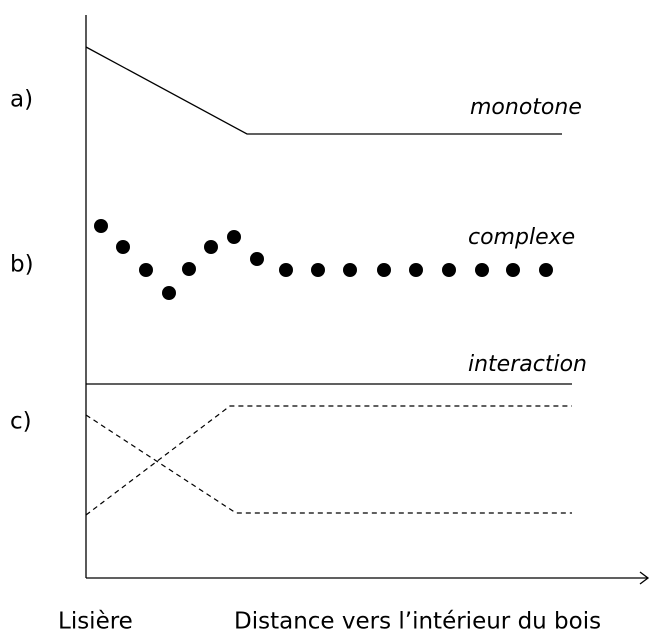  What do you see at coordinates (644, 578) in the screenshot?
I see `x-axis-arrow` at bounding box center [644, 578].